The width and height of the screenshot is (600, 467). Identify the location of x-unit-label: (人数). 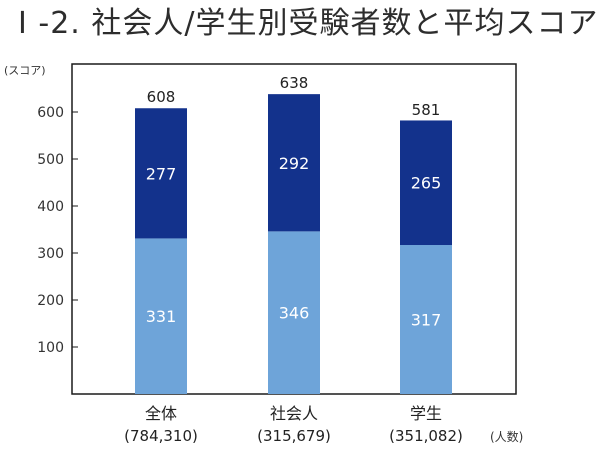
(506, 436).